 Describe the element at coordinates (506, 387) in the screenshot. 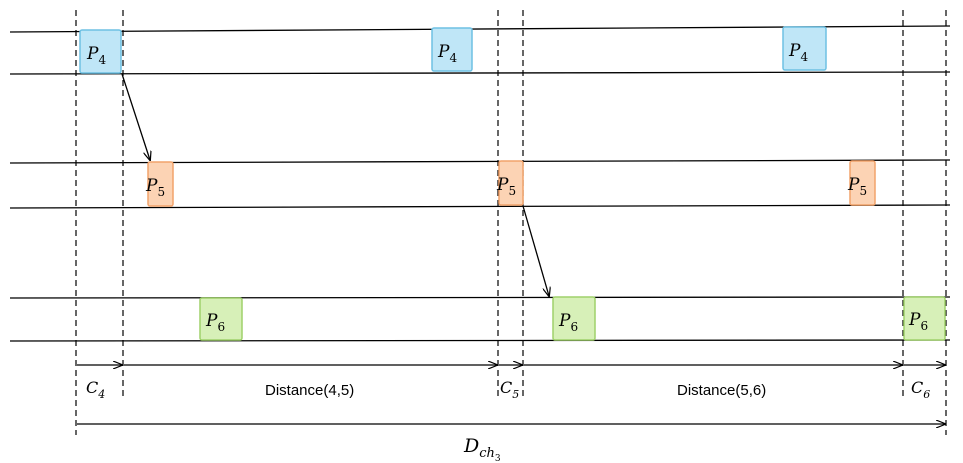

I see `c5-letter: C` at that location.